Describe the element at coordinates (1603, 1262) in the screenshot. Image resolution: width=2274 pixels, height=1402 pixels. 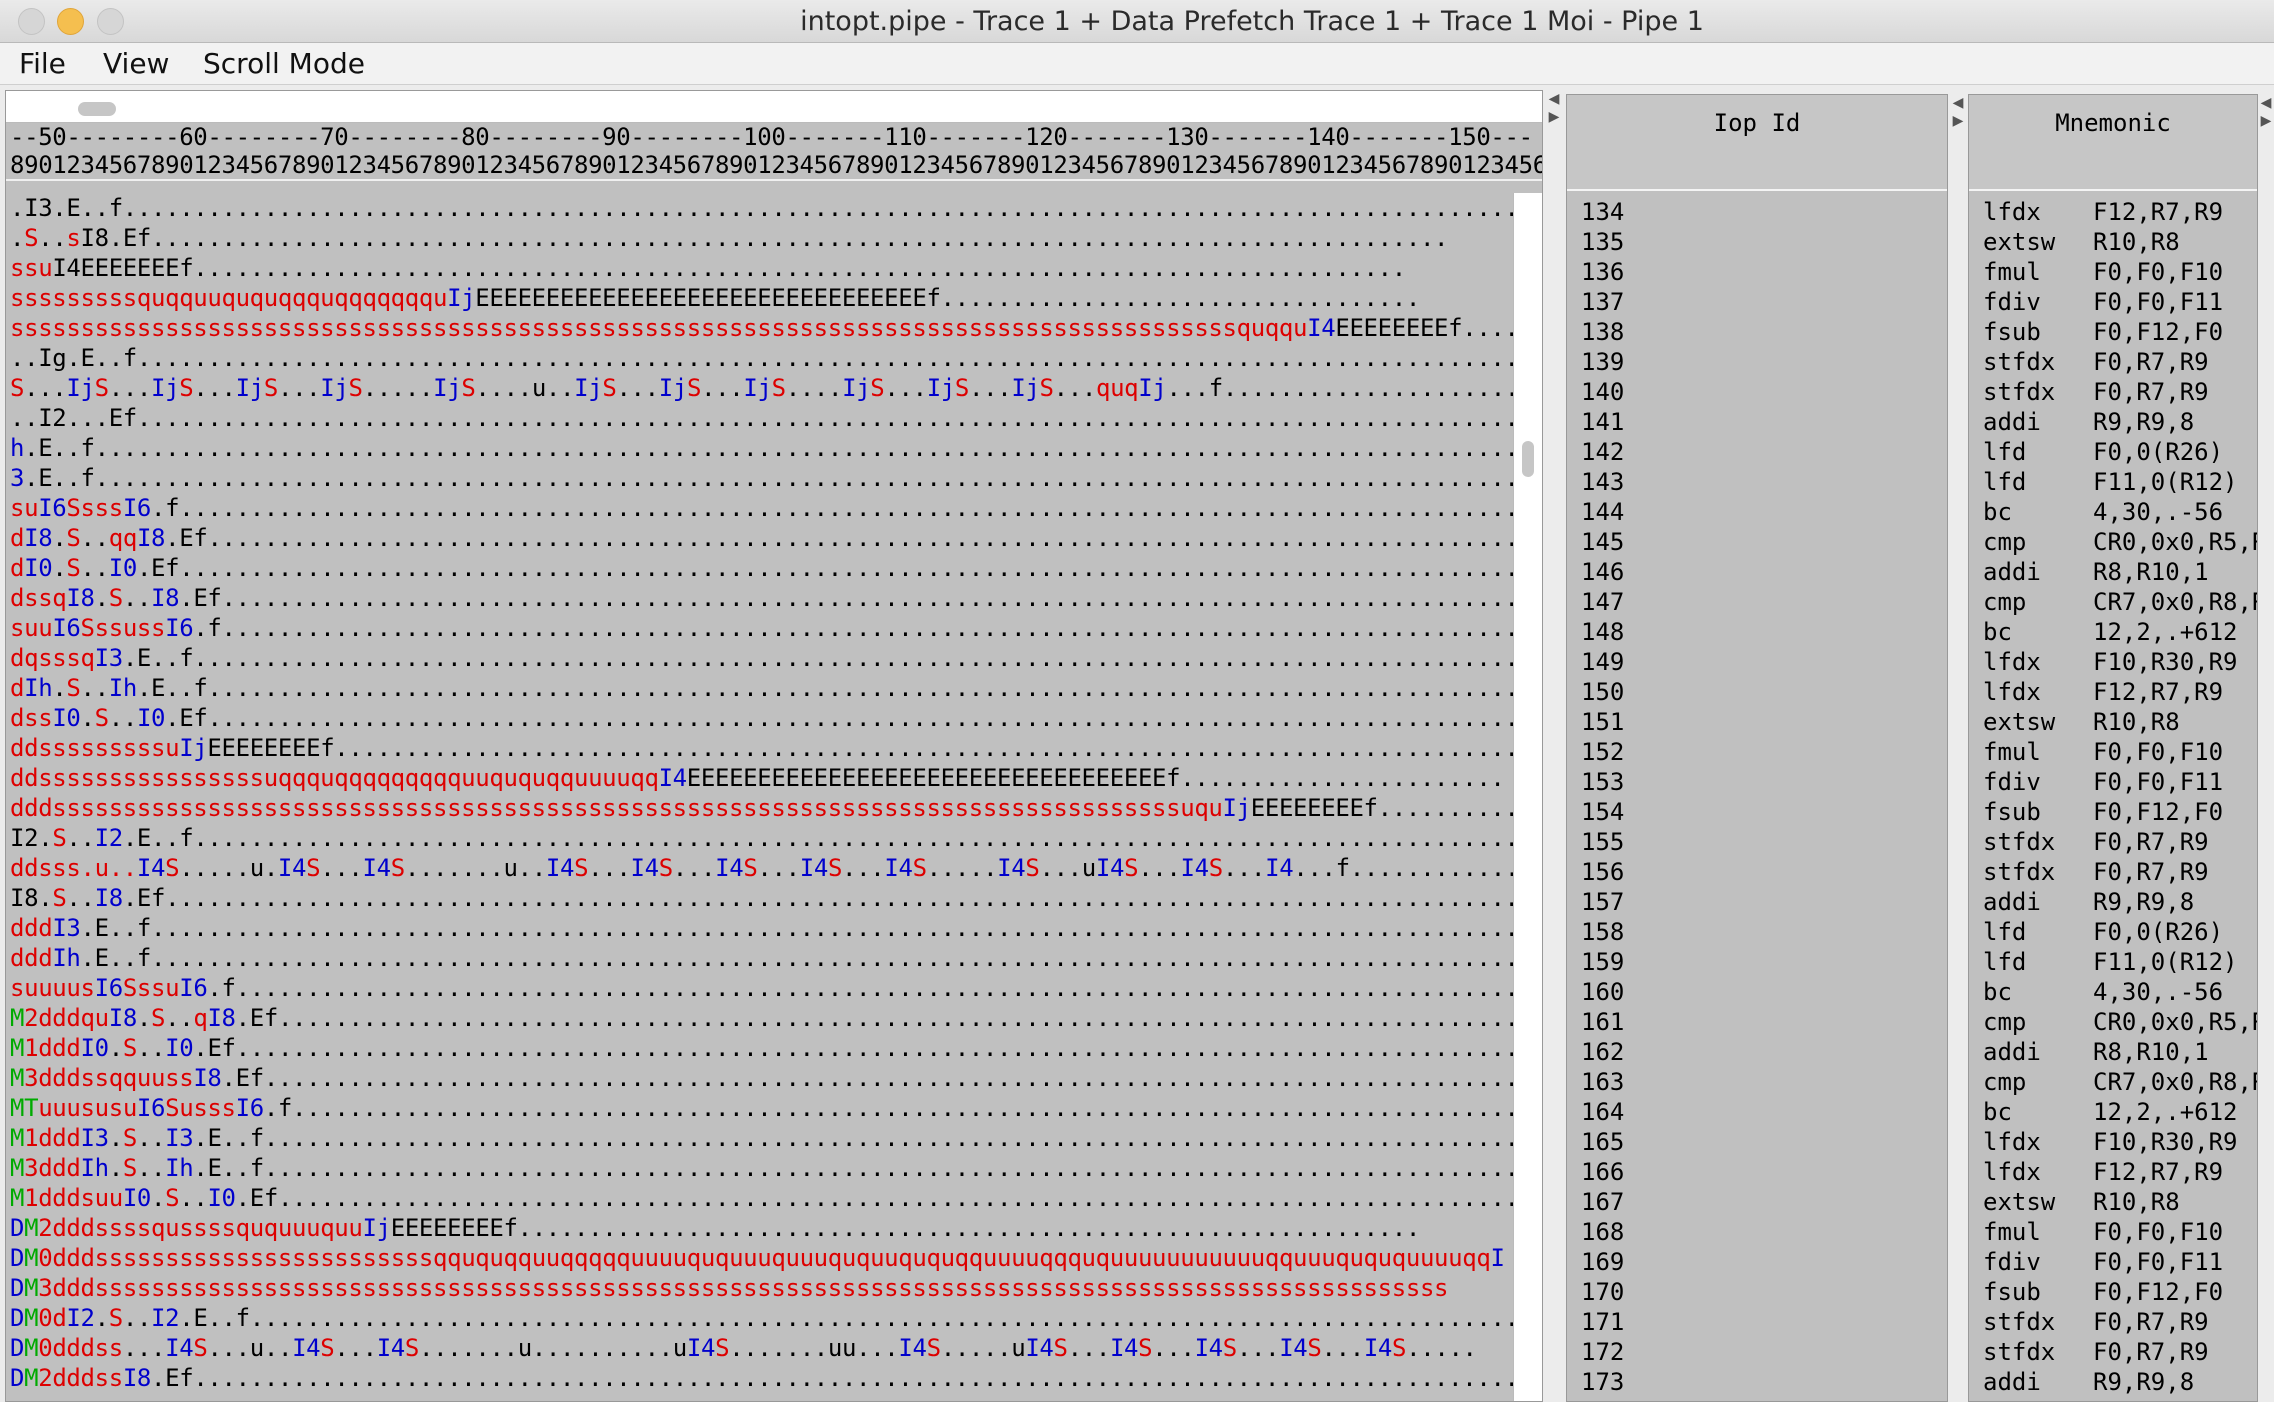
I see `iop-id-item: 169` at that location.